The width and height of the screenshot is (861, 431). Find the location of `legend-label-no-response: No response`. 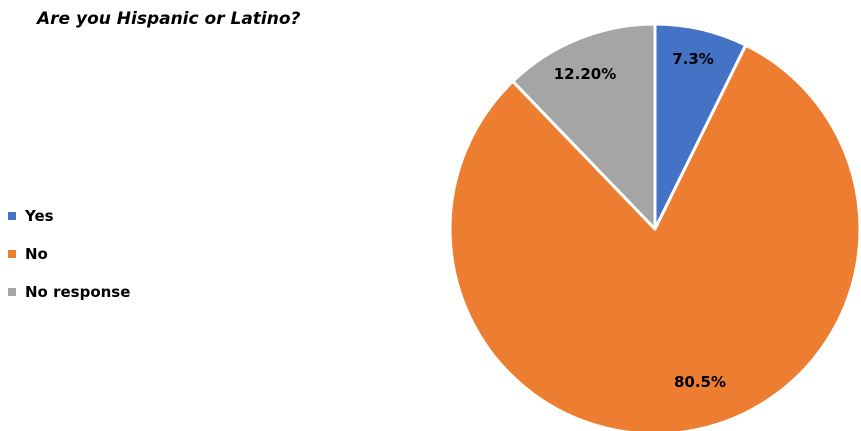

legend-label-no-response: No response is located at coordinates (78, 291).